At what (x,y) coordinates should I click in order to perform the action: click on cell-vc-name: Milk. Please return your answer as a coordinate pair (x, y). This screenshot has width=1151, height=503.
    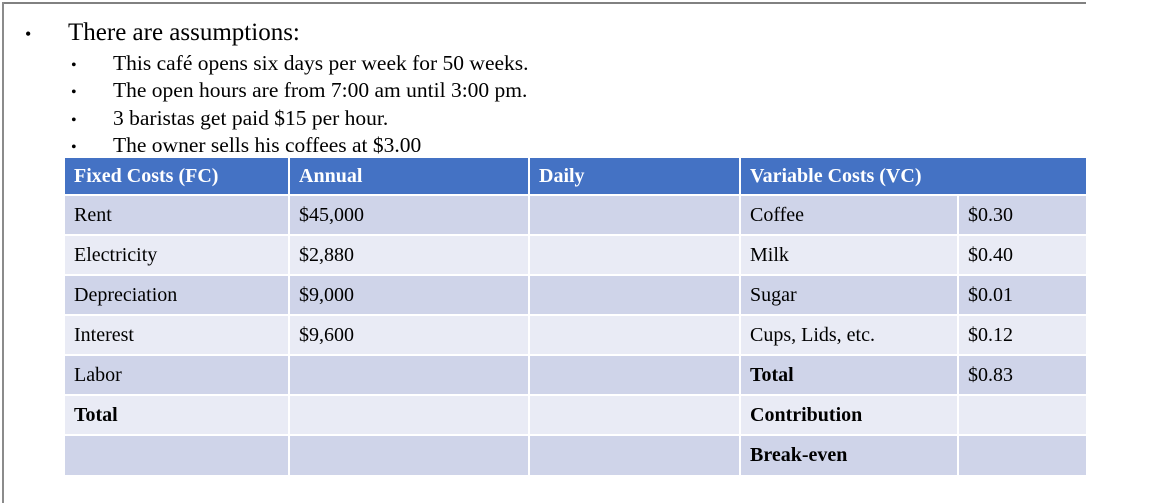
    Looking at the image, I should click on (849, 255).